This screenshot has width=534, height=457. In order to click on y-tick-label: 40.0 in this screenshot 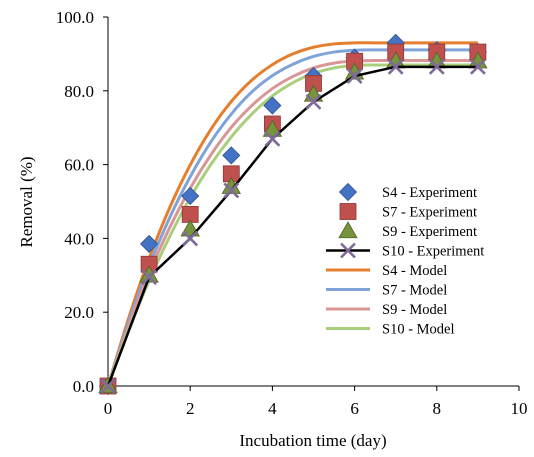, I will do `click(79, 238)`.